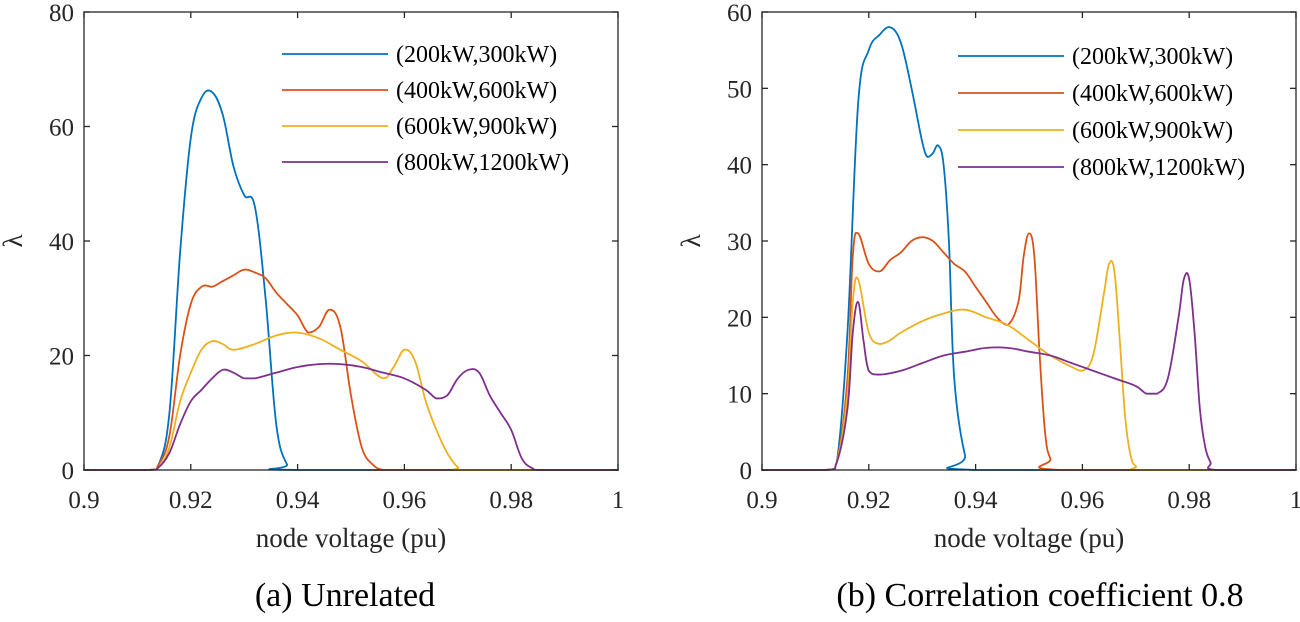  Describe the element at coordinates (61, 13) in the screenshot. I see `y-tick-label: 80` at that location.